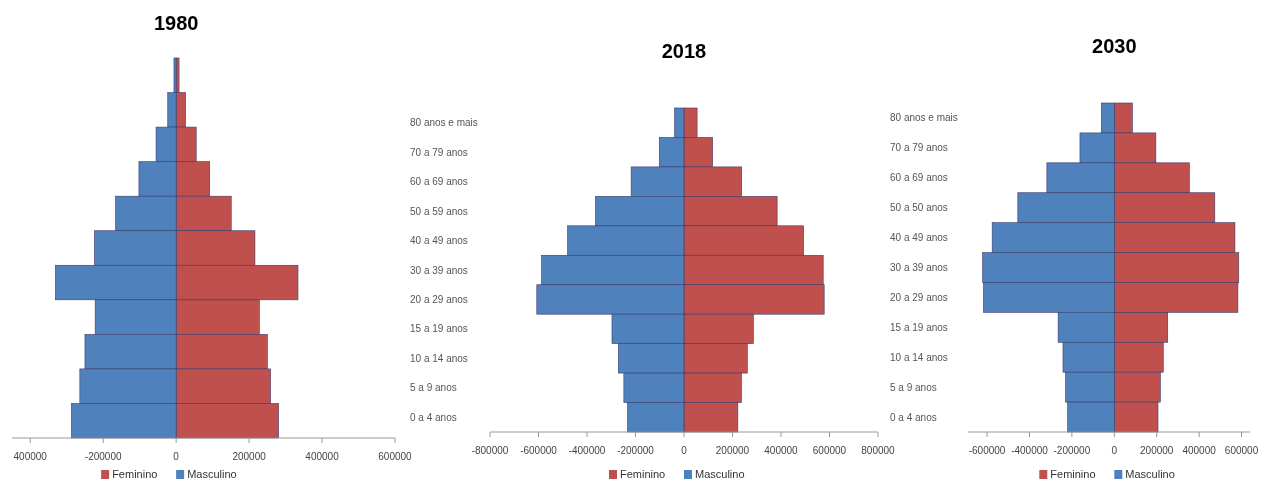 The width and height of the screenshot is (1288, 490). What do you see at coordinates (439, 211) in the screenshot?
I see `y-tick-label: 50 a 59 anos` at bounding box center [439, 211].